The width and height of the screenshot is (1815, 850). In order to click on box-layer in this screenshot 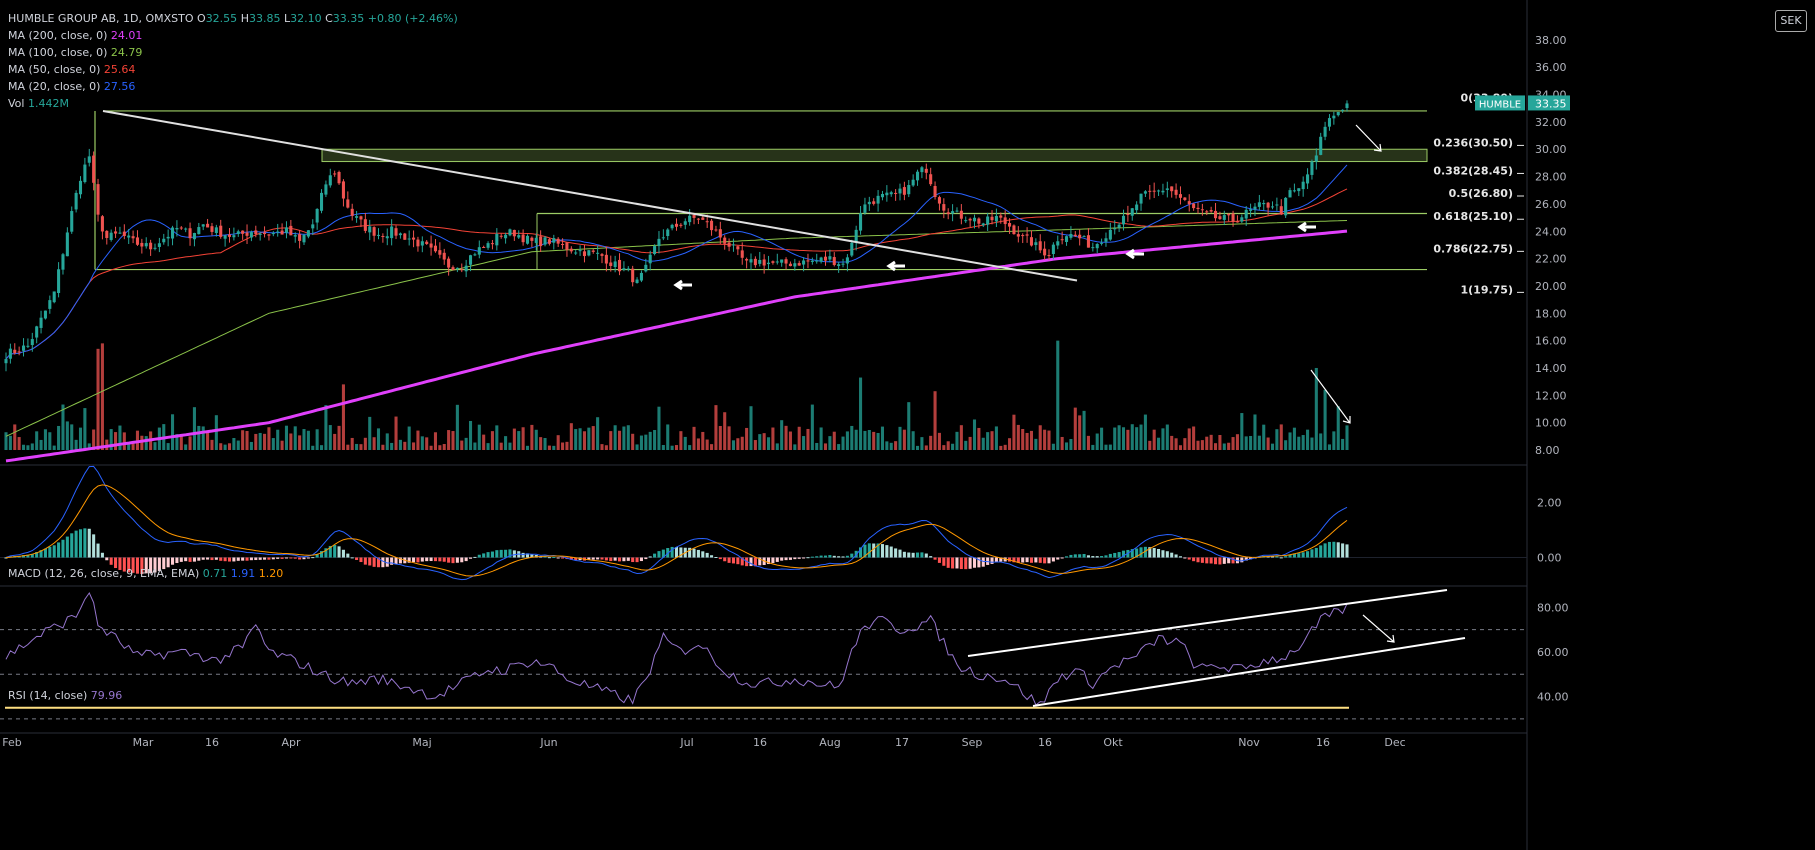, I will do `click(761, 190)`.